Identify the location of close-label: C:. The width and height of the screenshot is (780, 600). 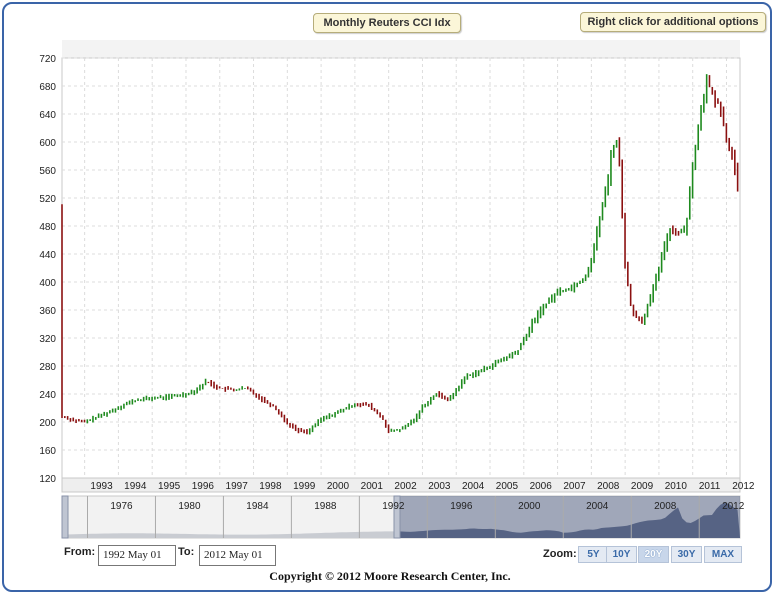
(347, 49).